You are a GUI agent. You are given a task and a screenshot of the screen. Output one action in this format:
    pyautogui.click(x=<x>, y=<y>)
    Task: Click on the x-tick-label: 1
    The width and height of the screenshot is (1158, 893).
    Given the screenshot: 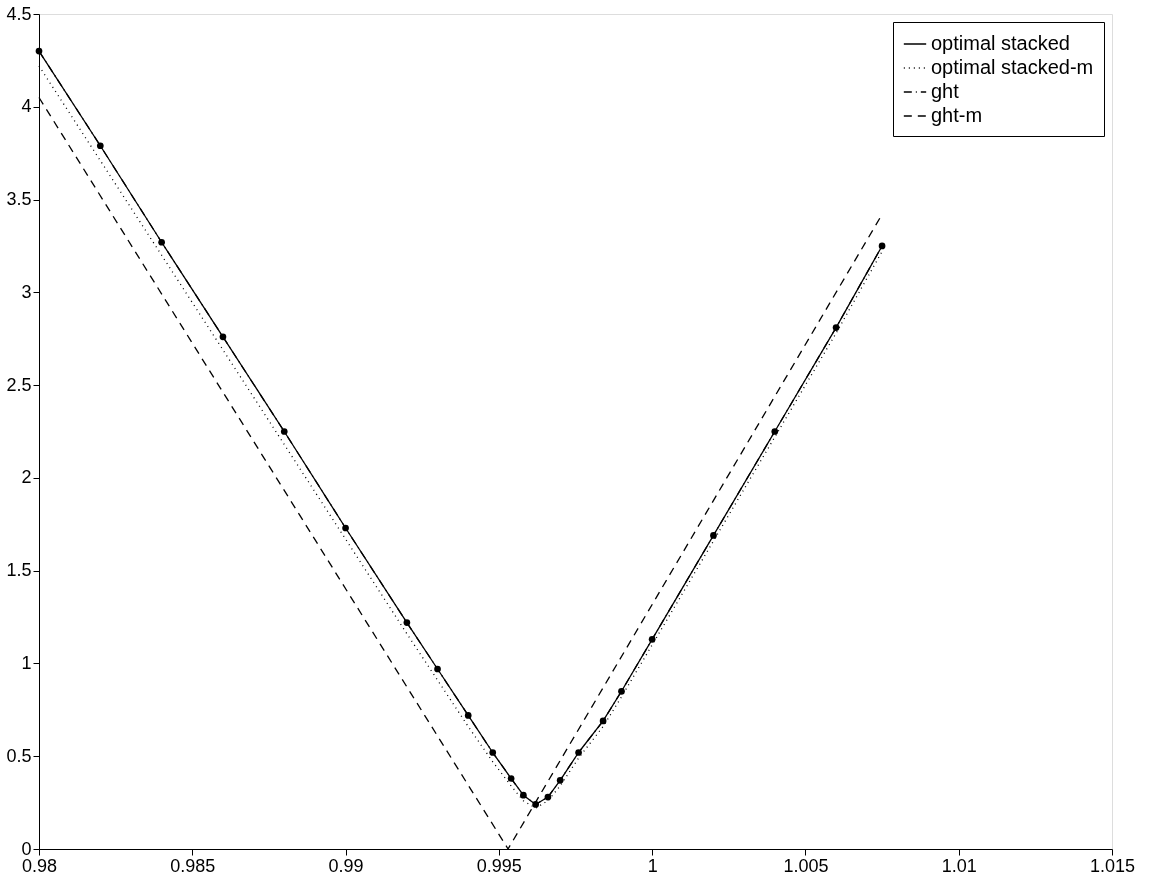 What is the action you would take?
    pyautogui.click(x=652, y=865)
    